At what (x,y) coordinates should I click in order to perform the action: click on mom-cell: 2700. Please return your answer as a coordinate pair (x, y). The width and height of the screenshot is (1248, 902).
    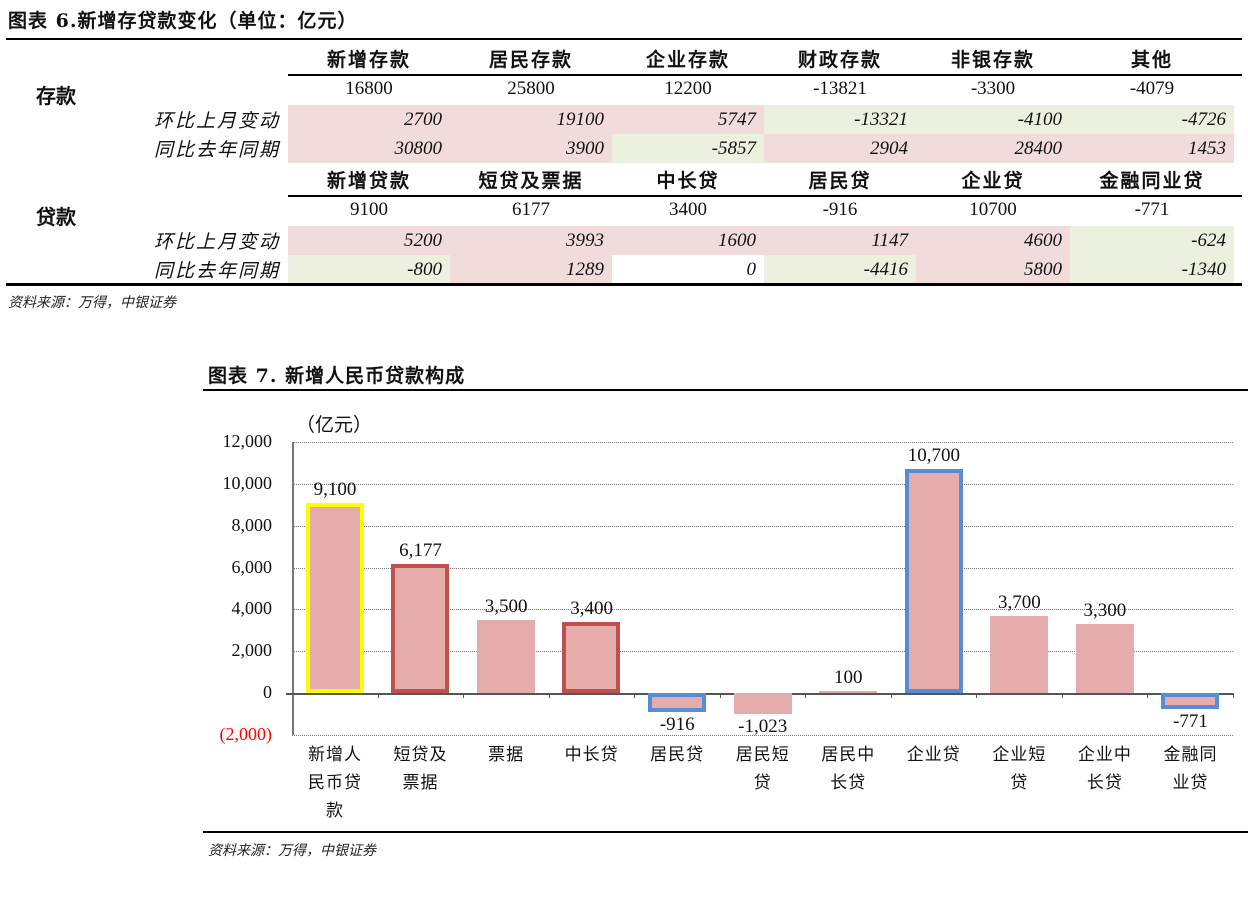
    Looking at the image, I should click on (369, 119).